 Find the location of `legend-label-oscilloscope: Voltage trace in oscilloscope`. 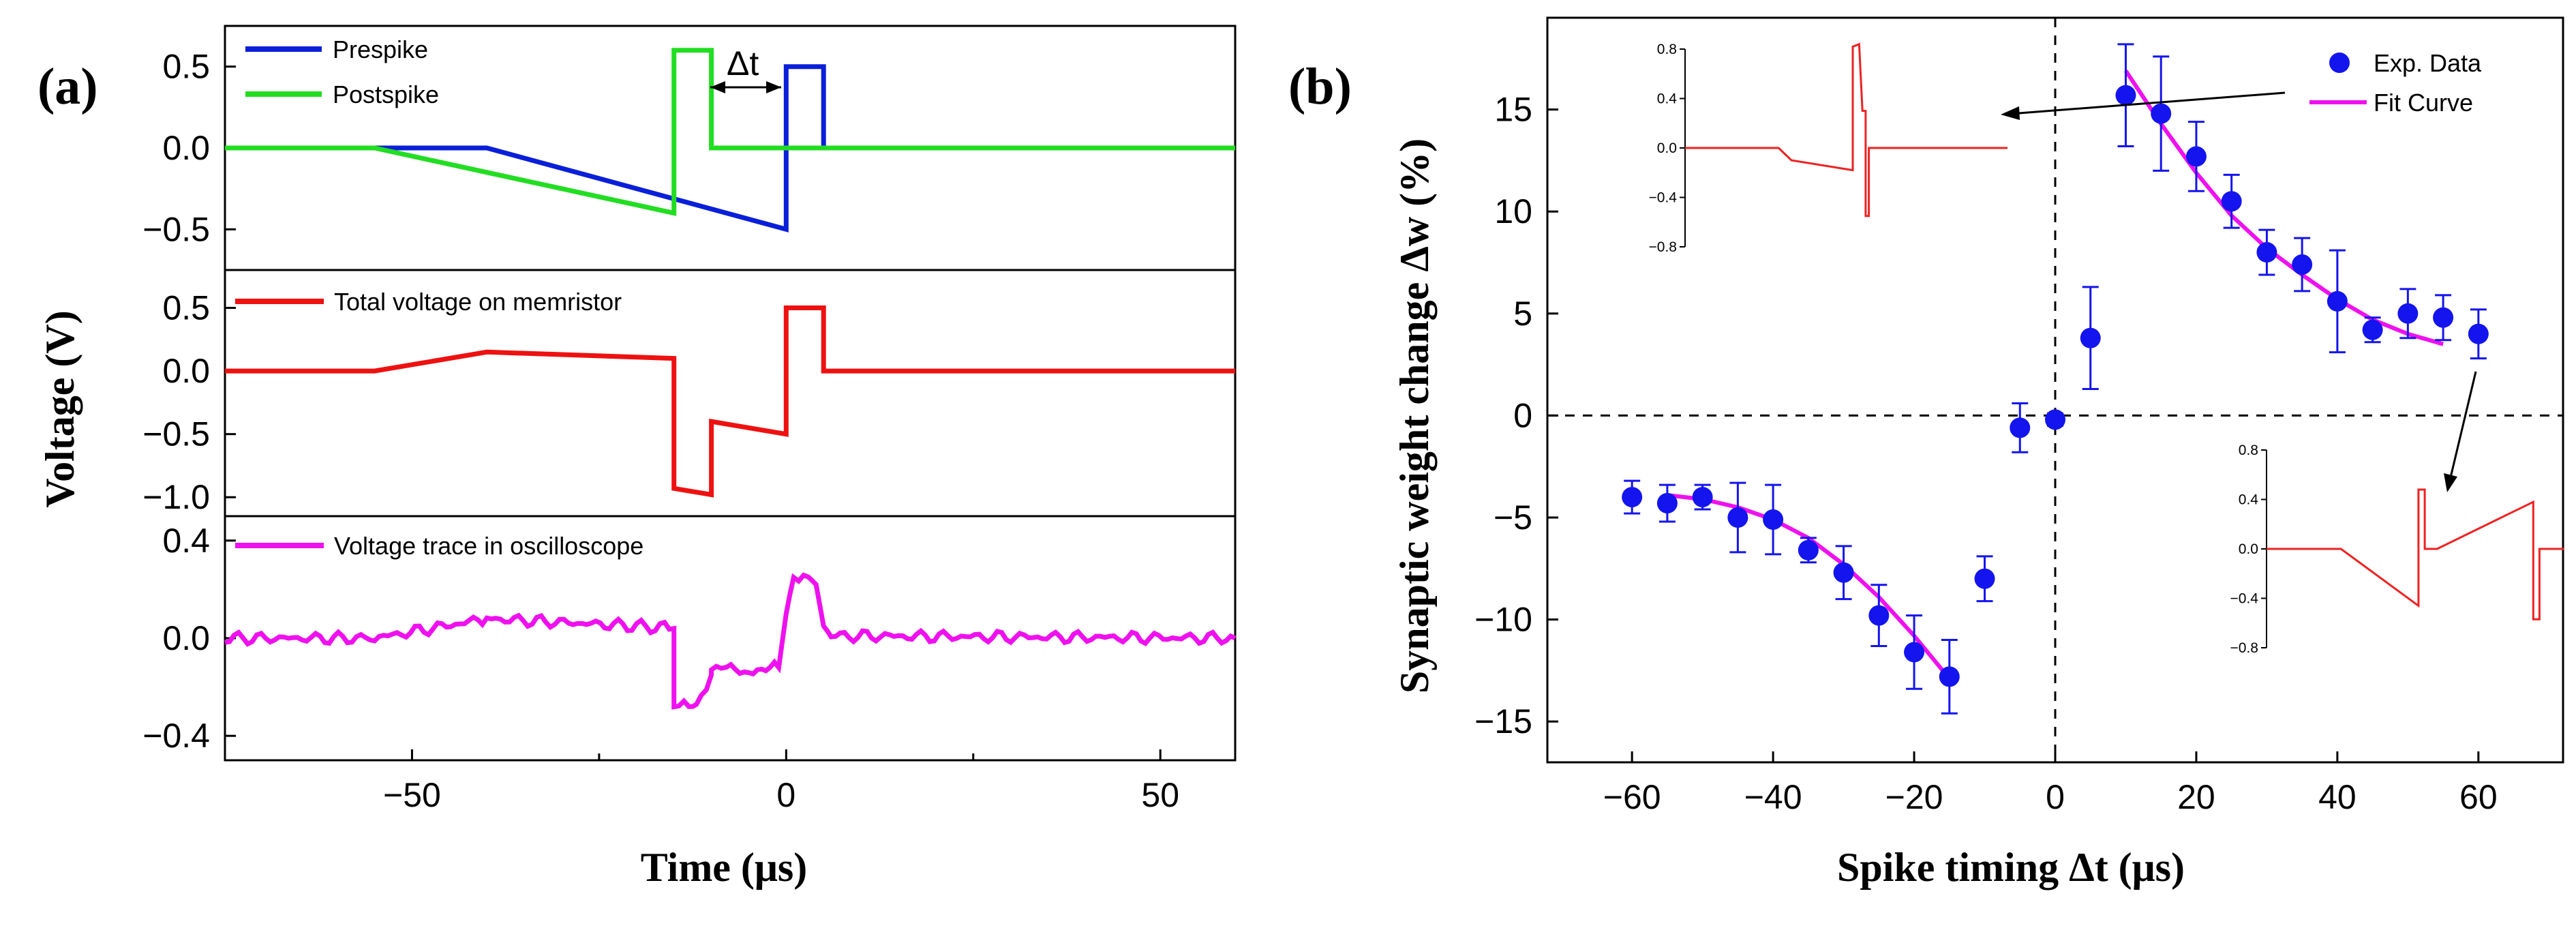

legend-label-oscilloscope: Voltage trace in oscilloscope is located at coordinates (488, 546).